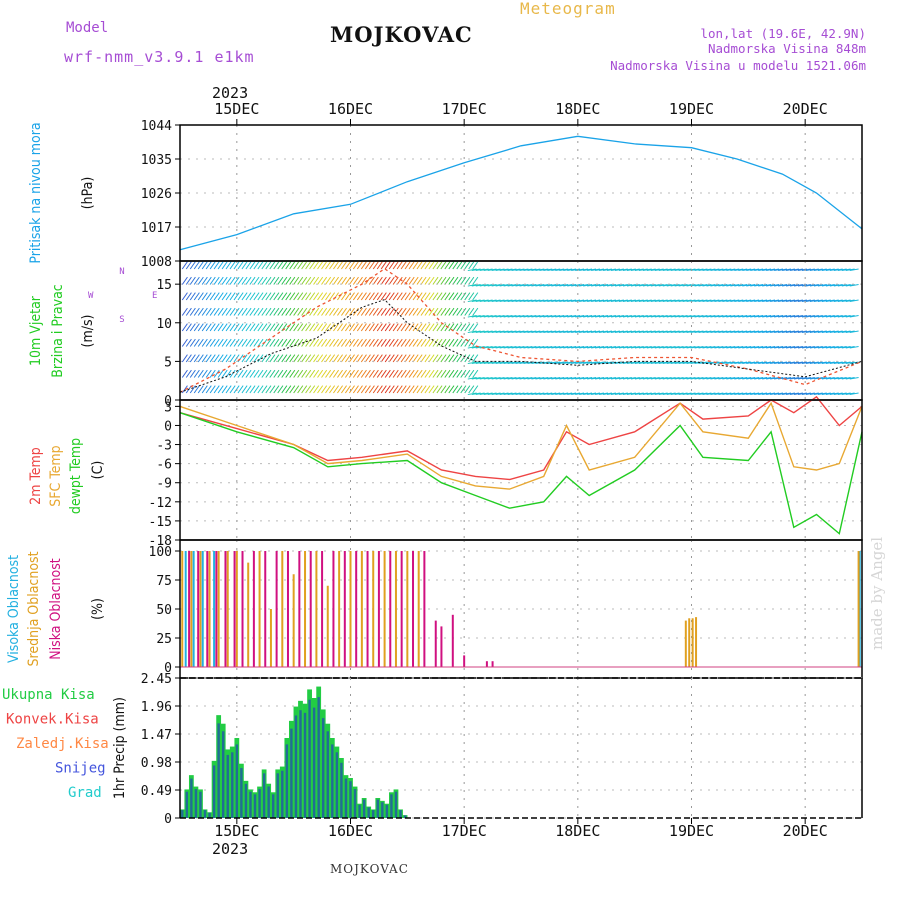 The width and height of the screenshot is (900, 900). Describe the element at coordinates (87, 28) in the screenshot. I see `model-label: Model` at that location.